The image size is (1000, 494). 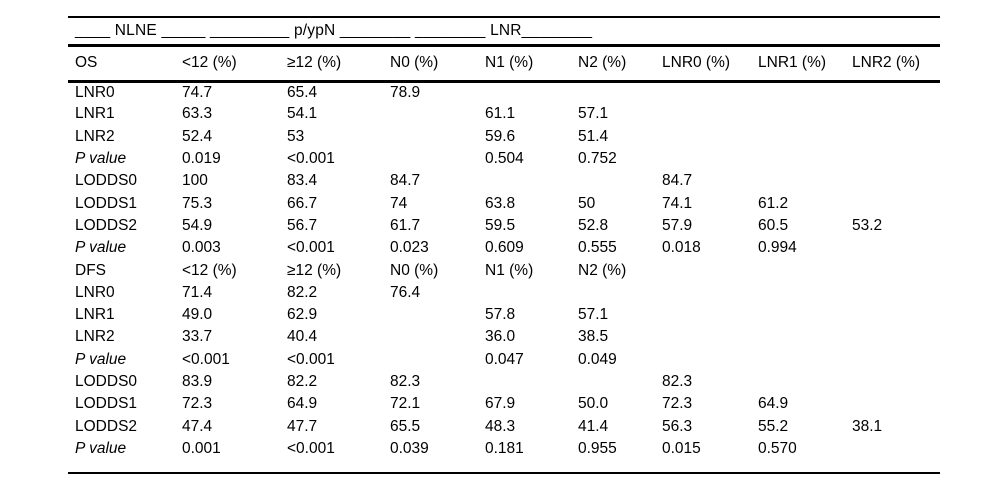 I want to click on cell: 0.047, so click(x=504, y=359).